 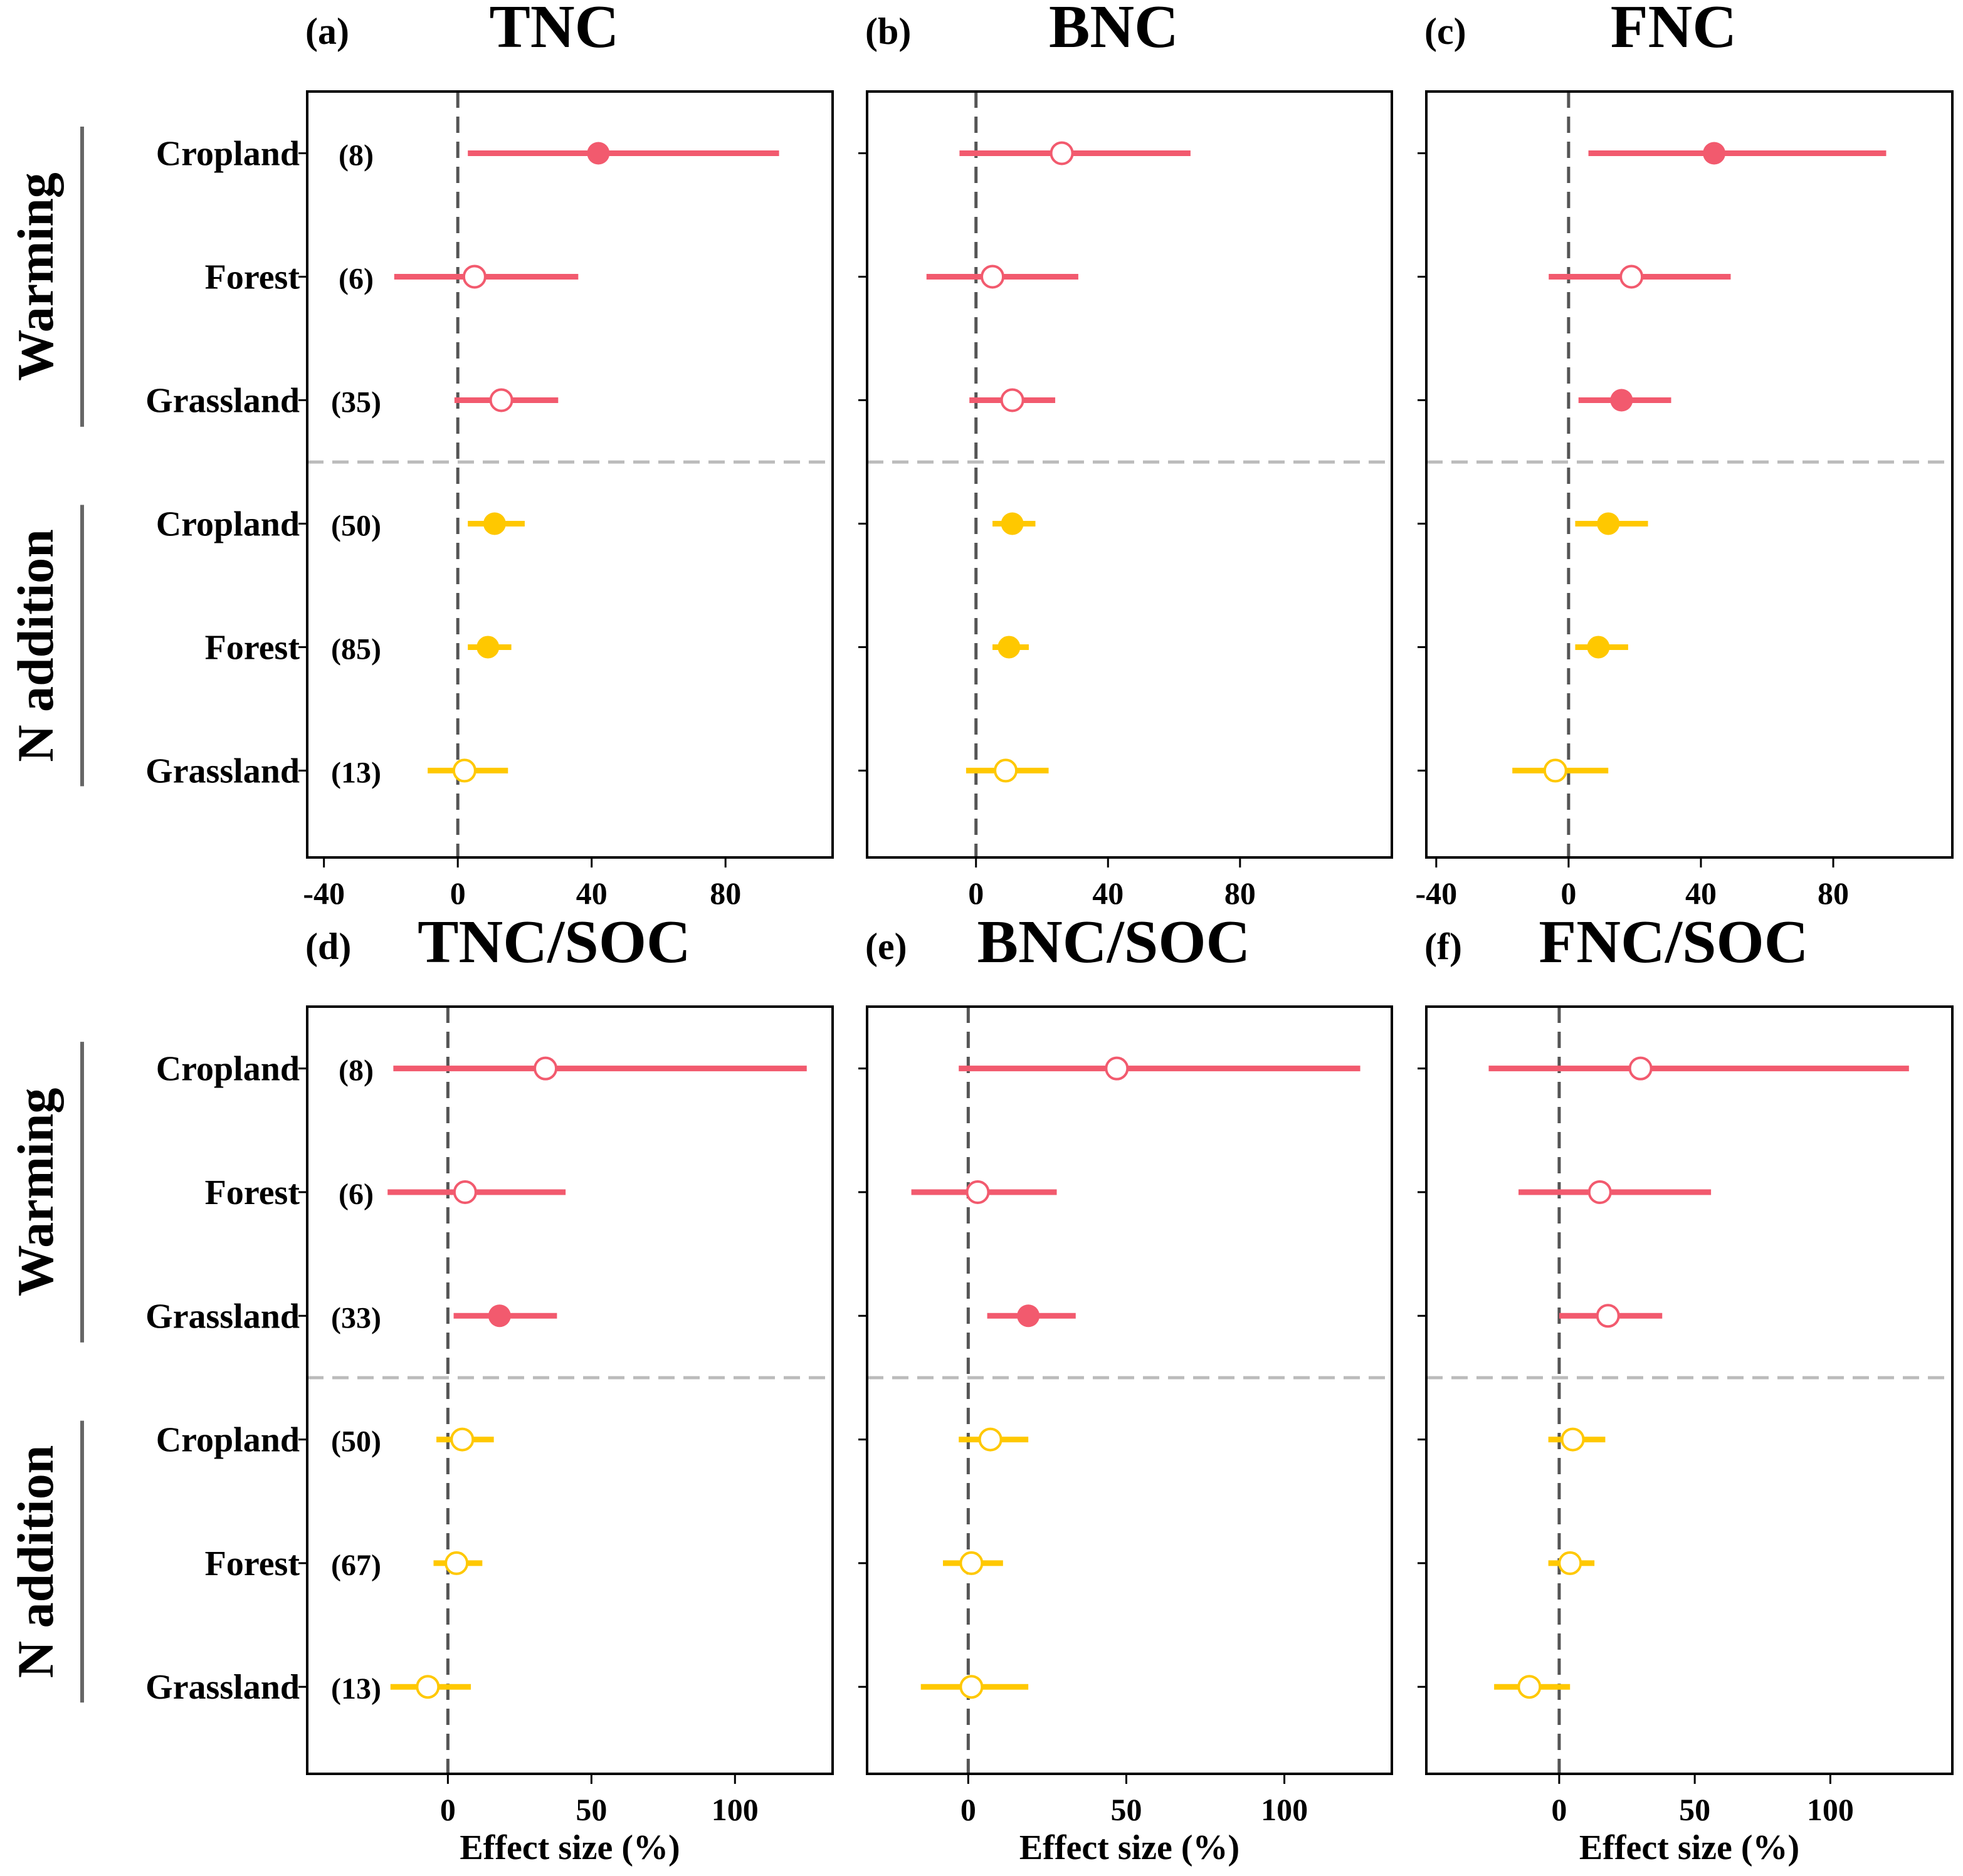 What do you see at coordinates (1673, 942) in the screenshot?
I see `chart-title: FNC/SOC` at bounding box center [1673, 942].